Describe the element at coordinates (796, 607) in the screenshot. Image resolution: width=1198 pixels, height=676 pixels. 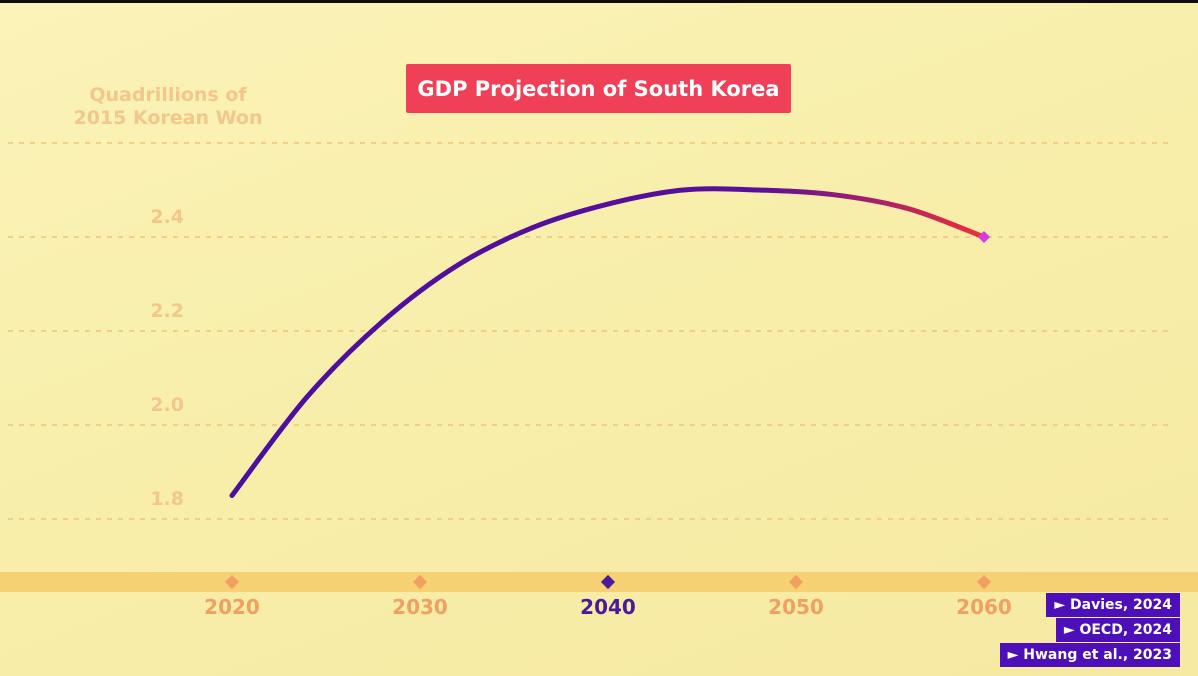
I see `x-tick-label: 2050` at that location.